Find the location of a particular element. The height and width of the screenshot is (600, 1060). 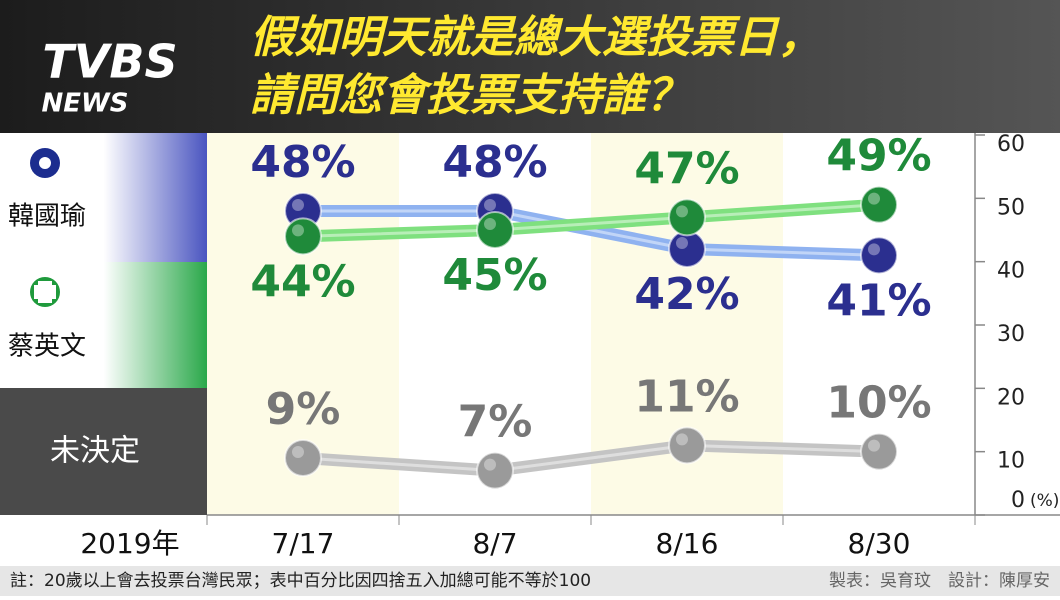

x-tick-label: 8/7 is located at coordinates (494, 543).